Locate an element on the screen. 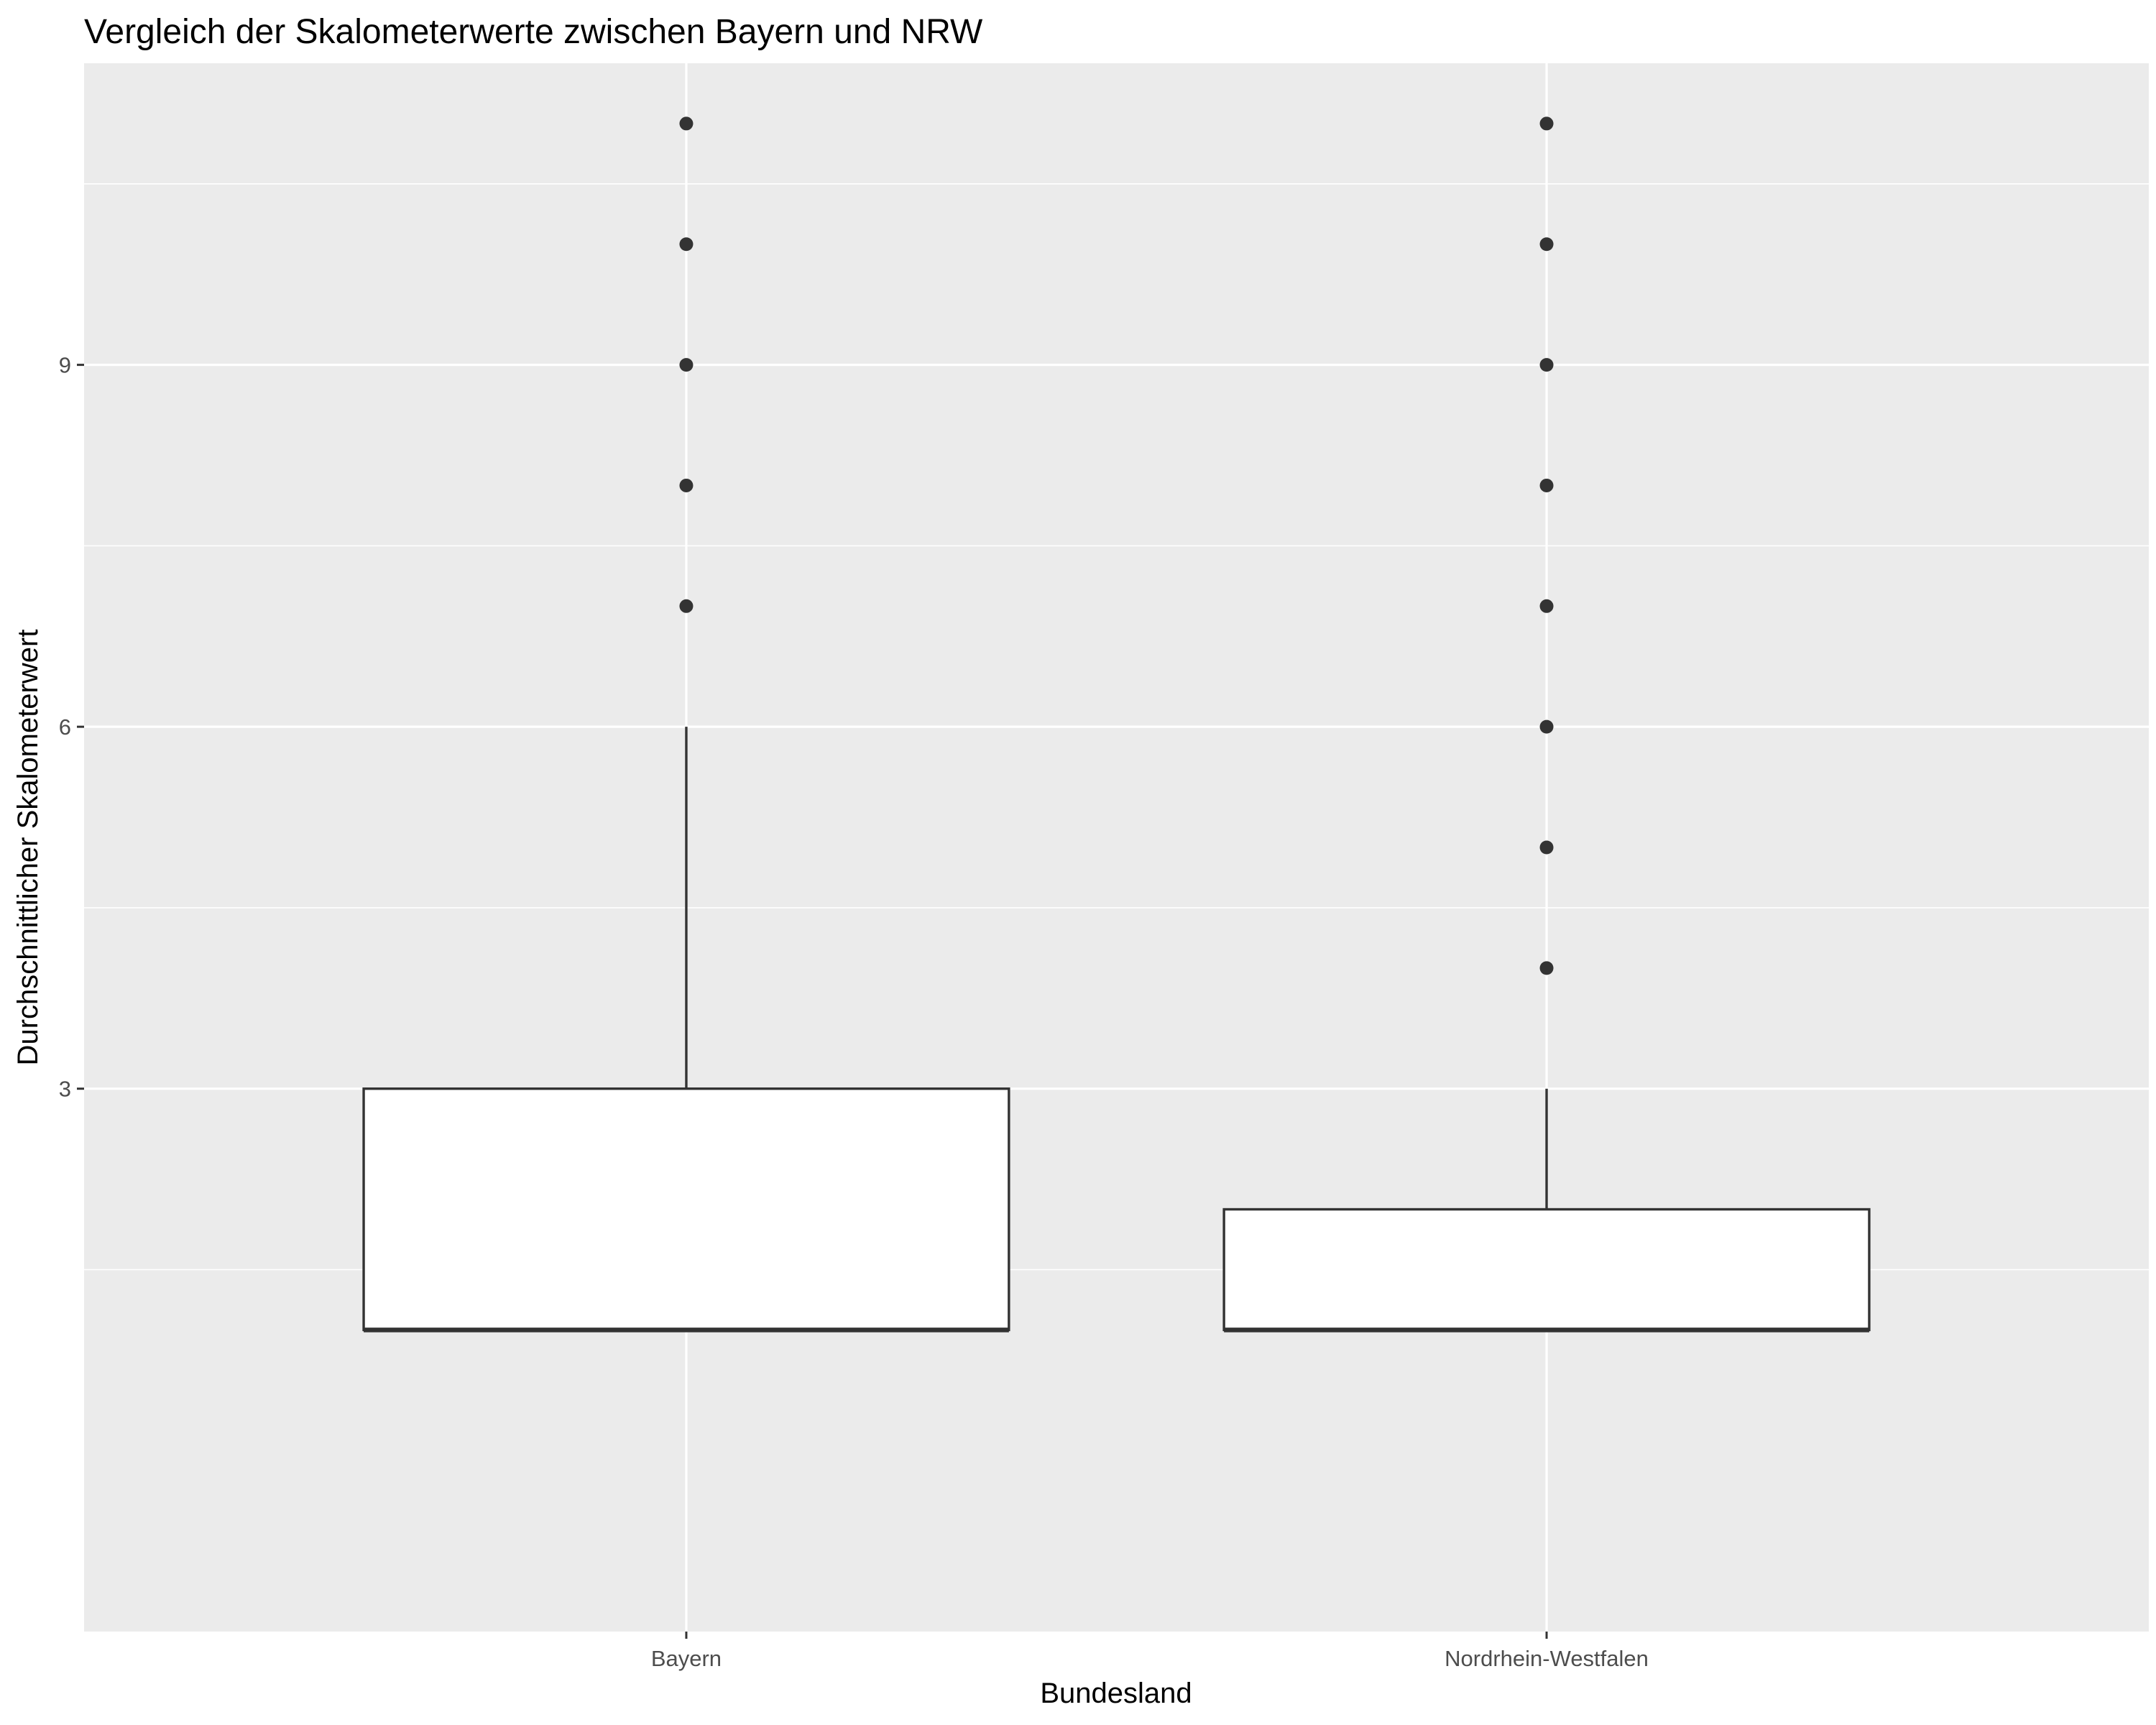  x-axis: Bayern Nordrhein-Westfalen is located at coordinates (1150, 1651).